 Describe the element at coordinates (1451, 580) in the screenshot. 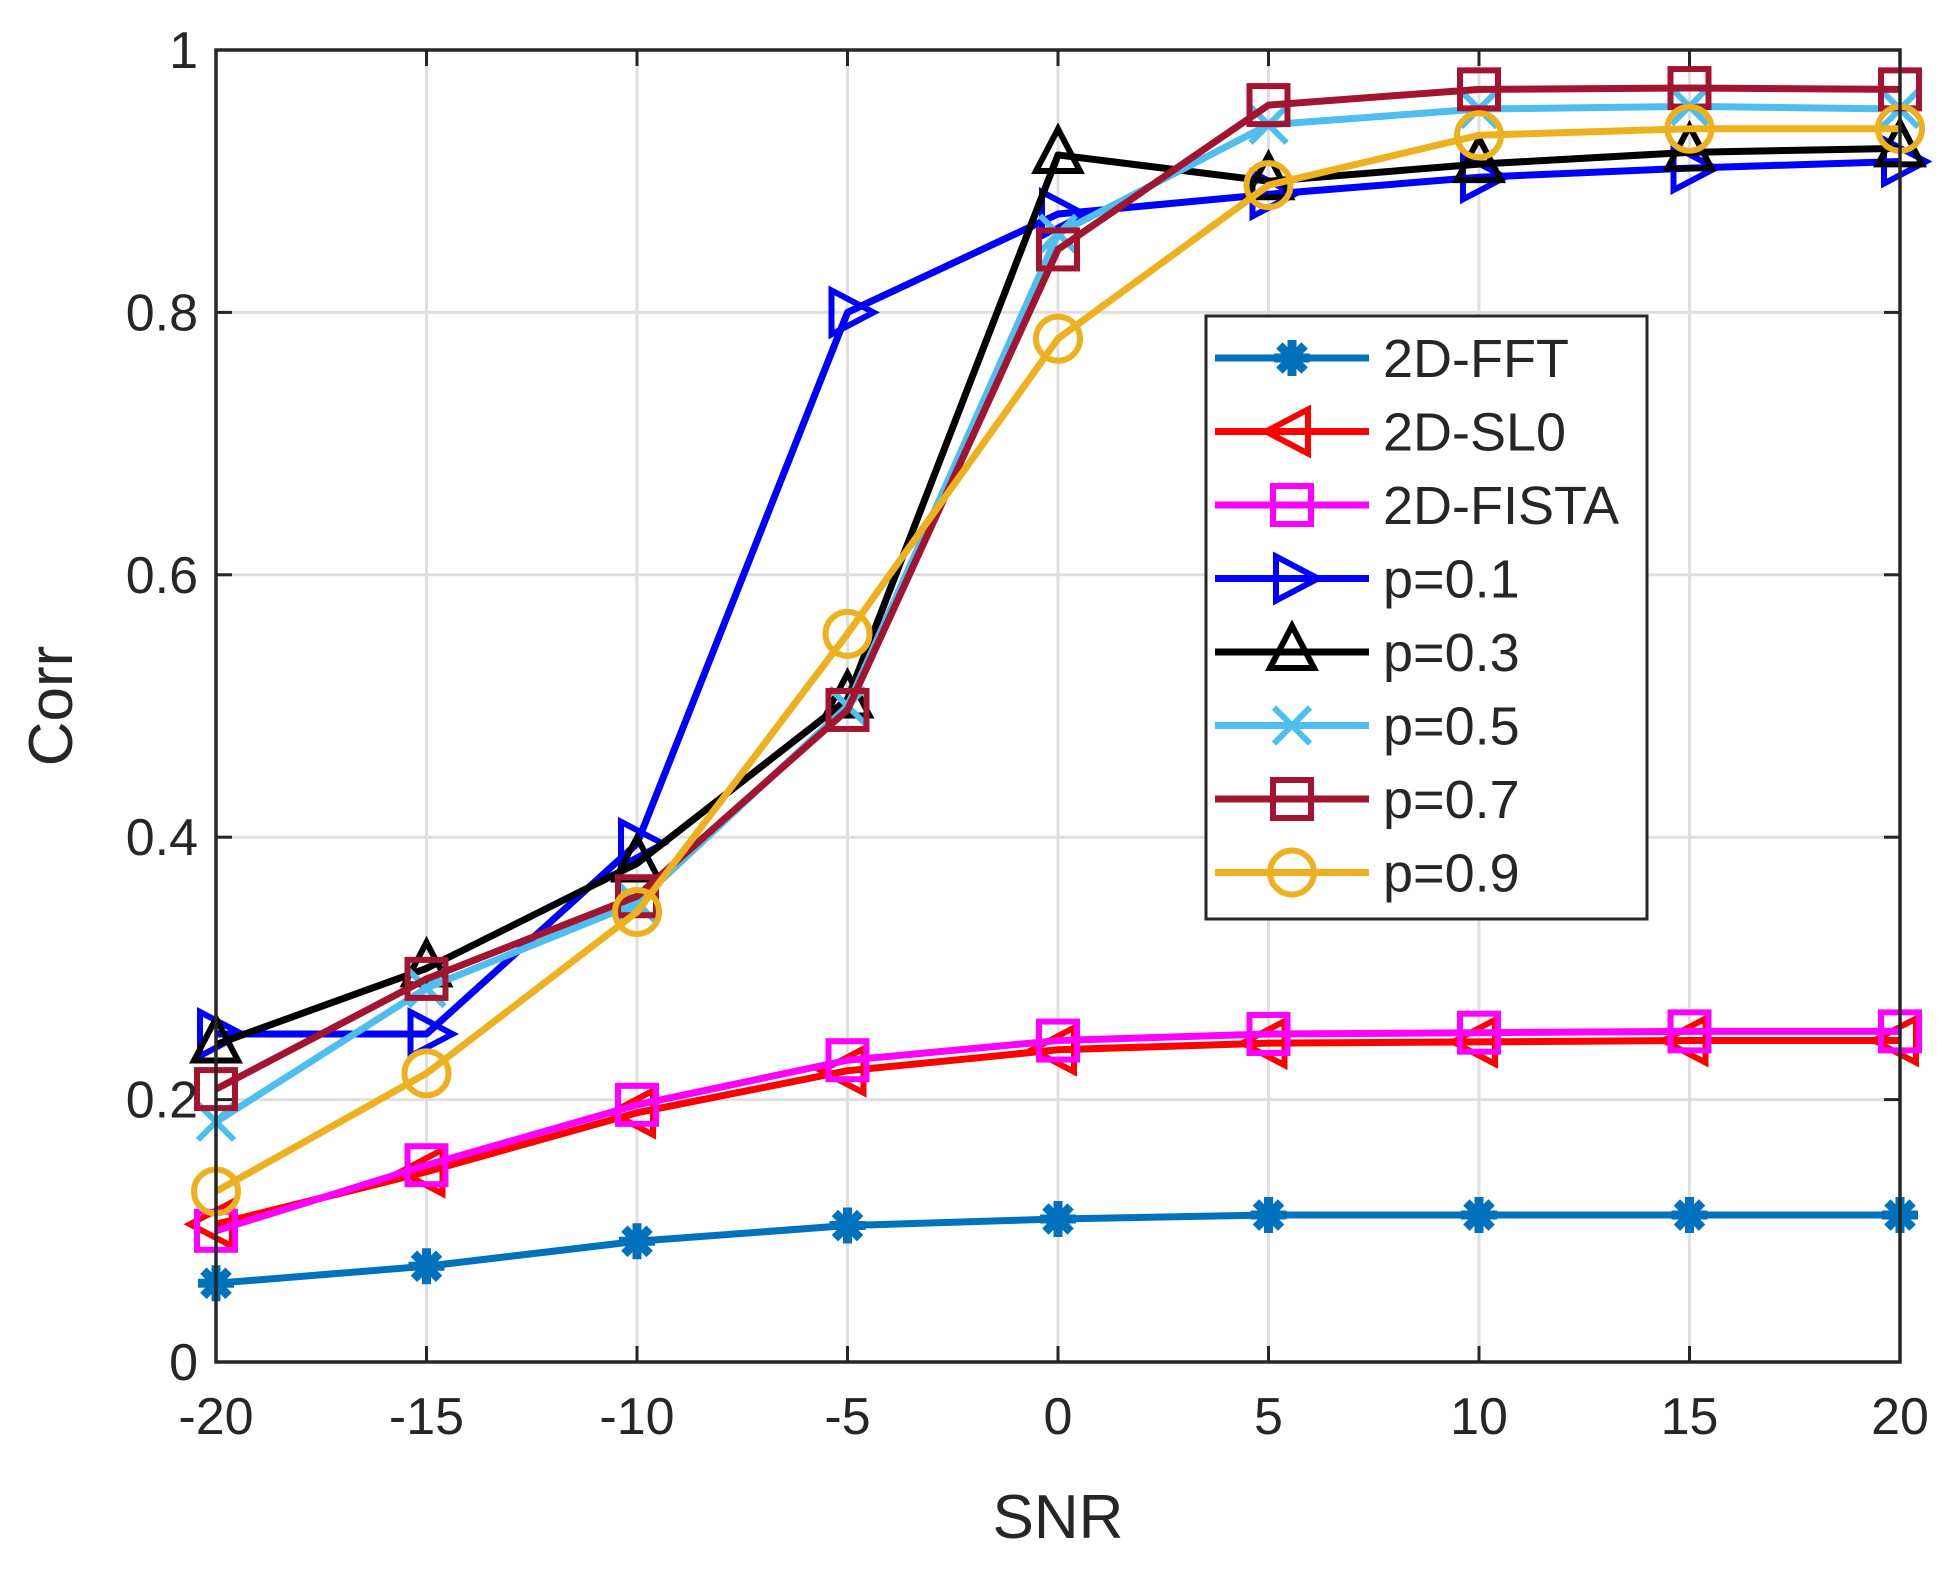

I see `legend-label: p=0.1` at that location.